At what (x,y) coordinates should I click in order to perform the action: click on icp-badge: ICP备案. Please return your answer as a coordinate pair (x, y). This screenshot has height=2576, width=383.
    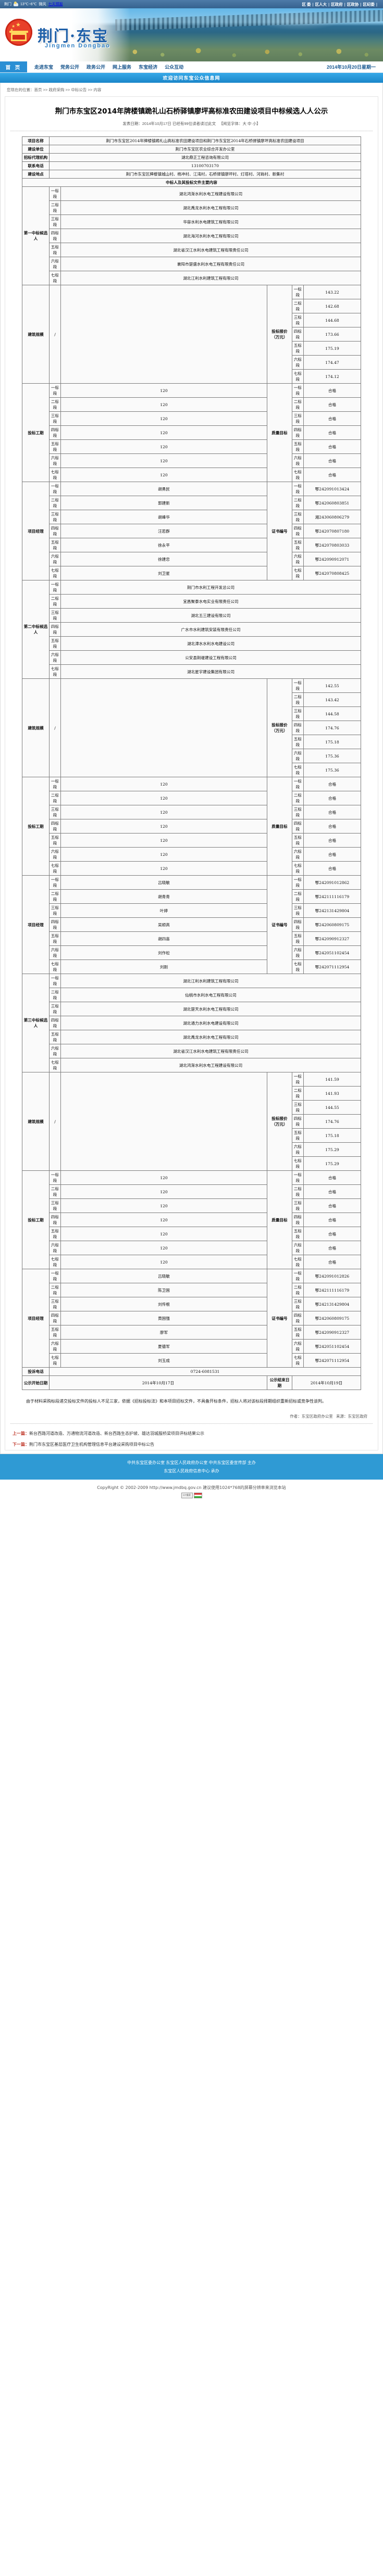
    Looking at the image, I should click on (187, 1495).